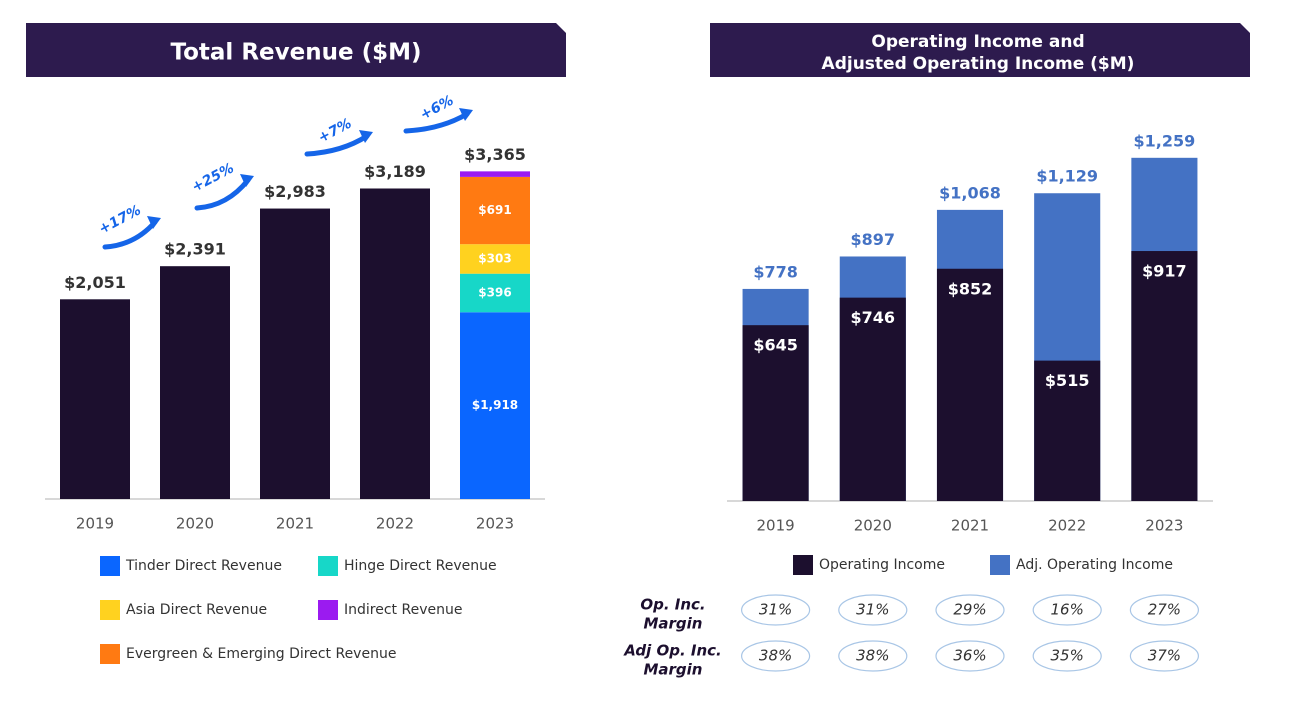 The image size is (1289, 709). What do you see at coordinates (672, 605) in the screenshot?
I see `margin-row-label: Op. Inc.` at bounding box center [672, 605].